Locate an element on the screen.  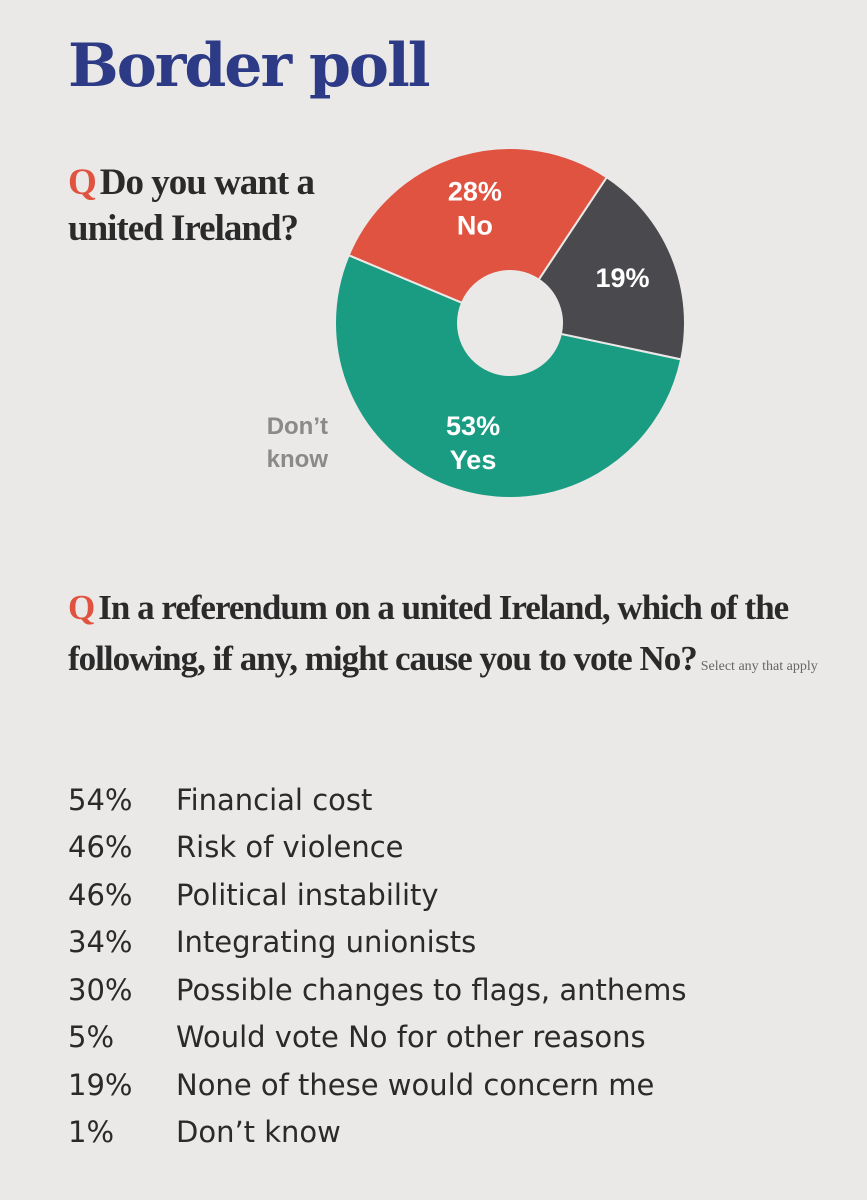
slice-no is located at coordinates (478, 226).